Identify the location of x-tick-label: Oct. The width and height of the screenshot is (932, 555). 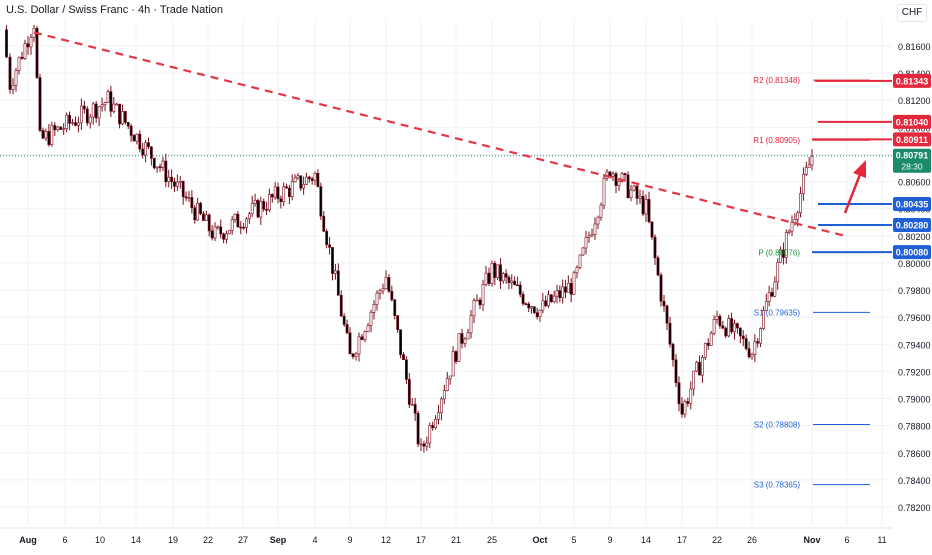
(539, 540).